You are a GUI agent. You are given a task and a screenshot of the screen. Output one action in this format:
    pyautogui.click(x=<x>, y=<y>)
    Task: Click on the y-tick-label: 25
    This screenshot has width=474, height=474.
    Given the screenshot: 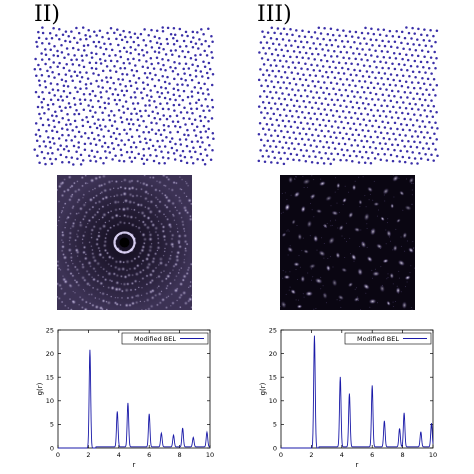 What is the action you would take?
    pyautogui.click(x=50, y=330)
    